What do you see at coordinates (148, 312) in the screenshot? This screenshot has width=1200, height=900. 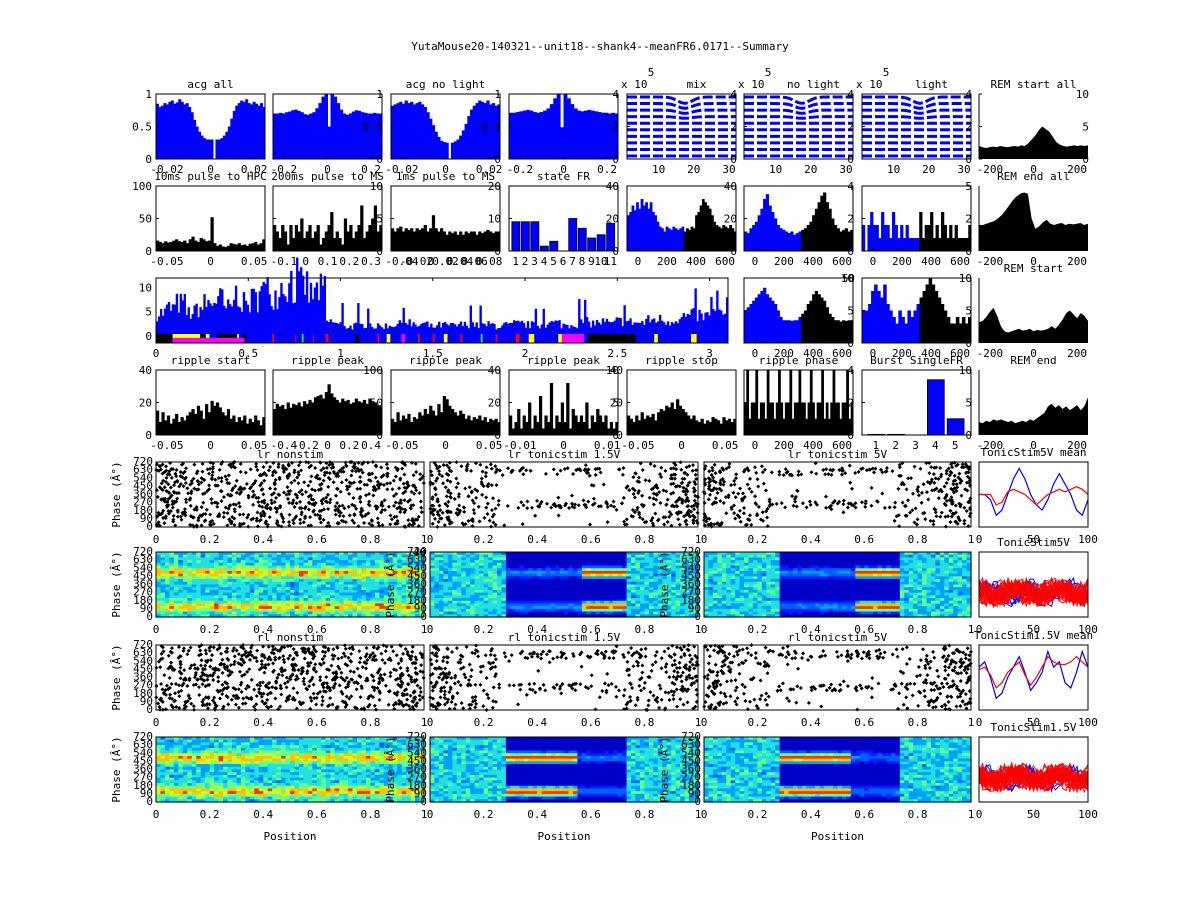 I see `y-tick-label: 5` at bounding box center [148, 312].